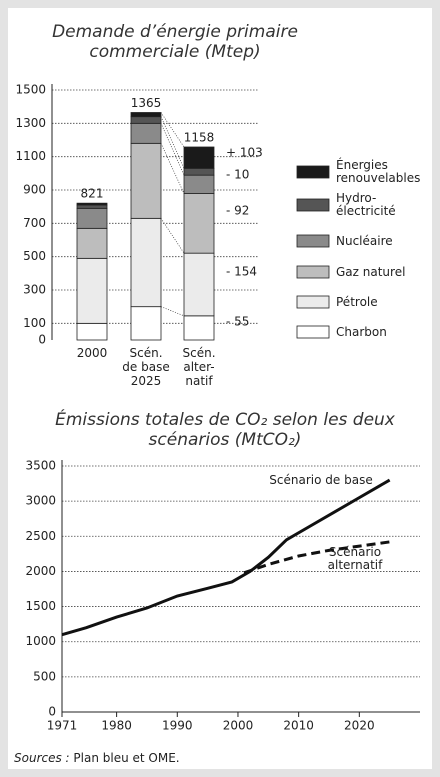 The width and height of the screenshot is (440, 777). Describe the element at coordinates (321, 480) in the screenshot. I see `series-label: Scénario de base` at that location.